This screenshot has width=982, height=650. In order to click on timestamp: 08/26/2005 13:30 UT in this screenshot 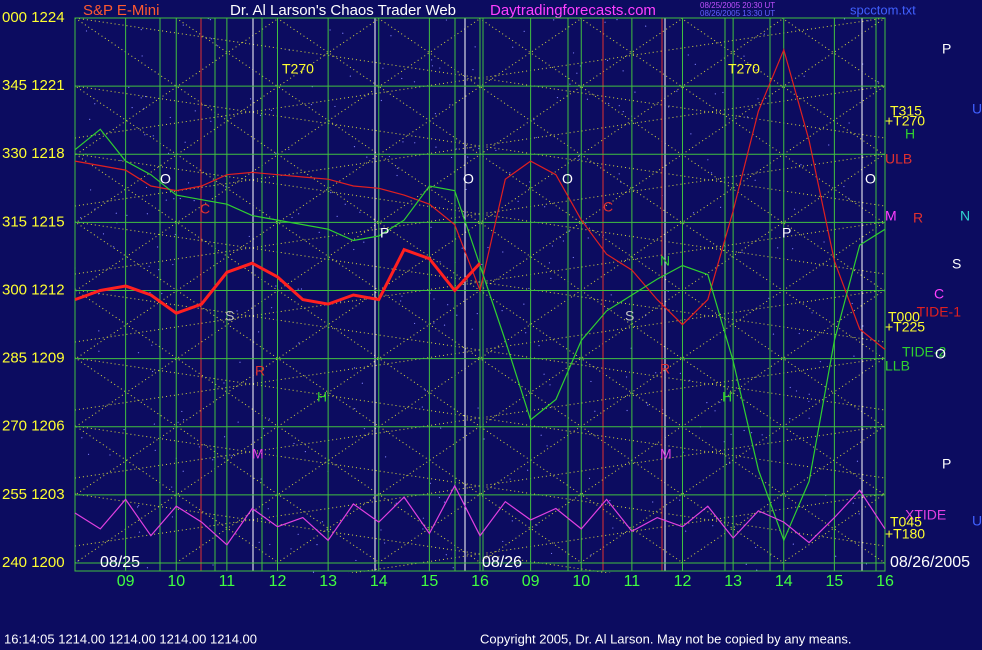, I will do `click(737, 13)`.